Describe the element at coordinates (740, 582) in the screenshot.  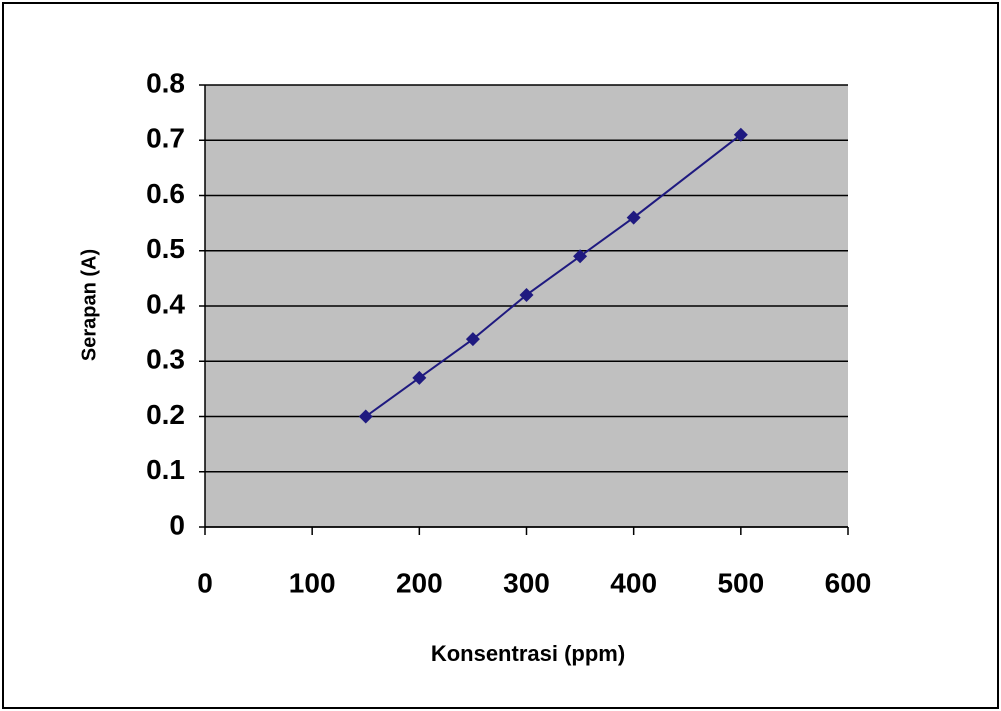
I see `x-tick-label: 500` at that location.